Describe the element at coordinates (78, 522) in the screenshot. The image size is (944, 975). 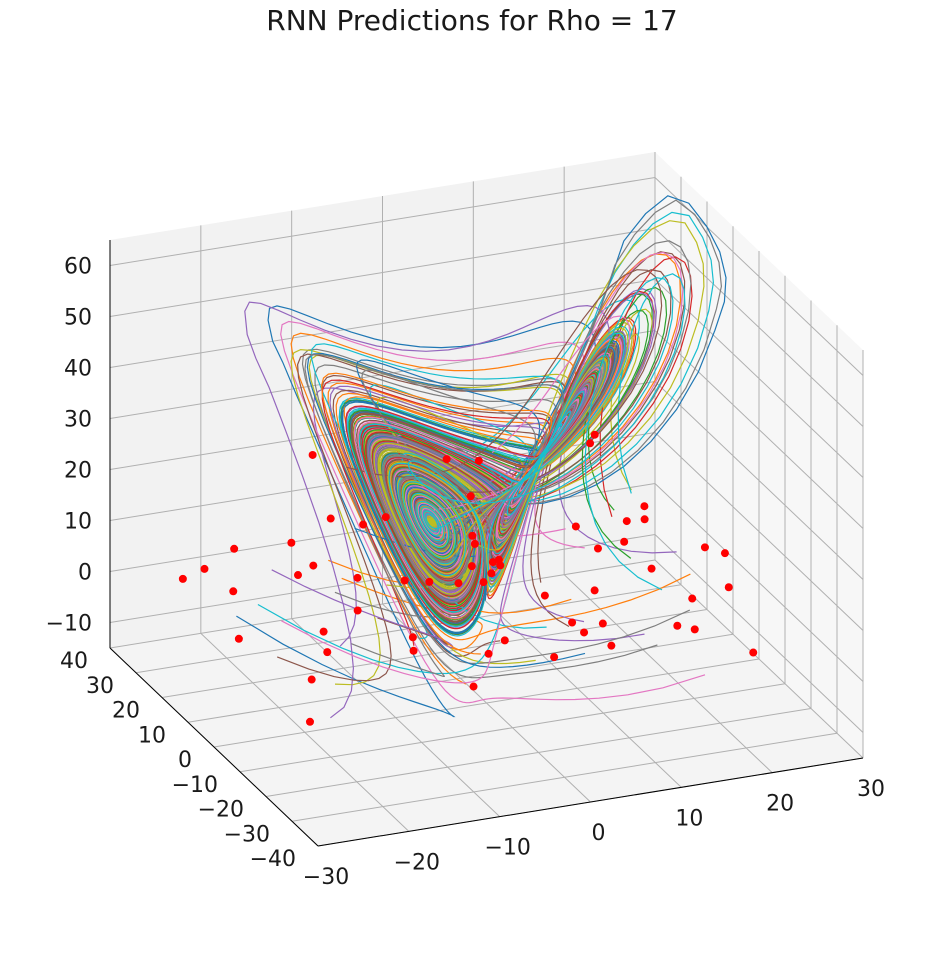
I see `z-tick-label: 10` at that location.